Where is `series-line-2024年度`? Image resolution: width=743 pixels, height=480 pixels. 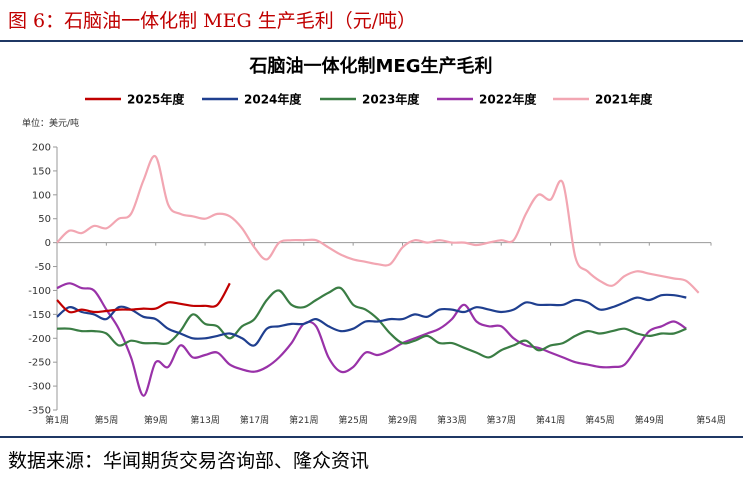 series-line-2024年度 is located at coordinates (371, 320).